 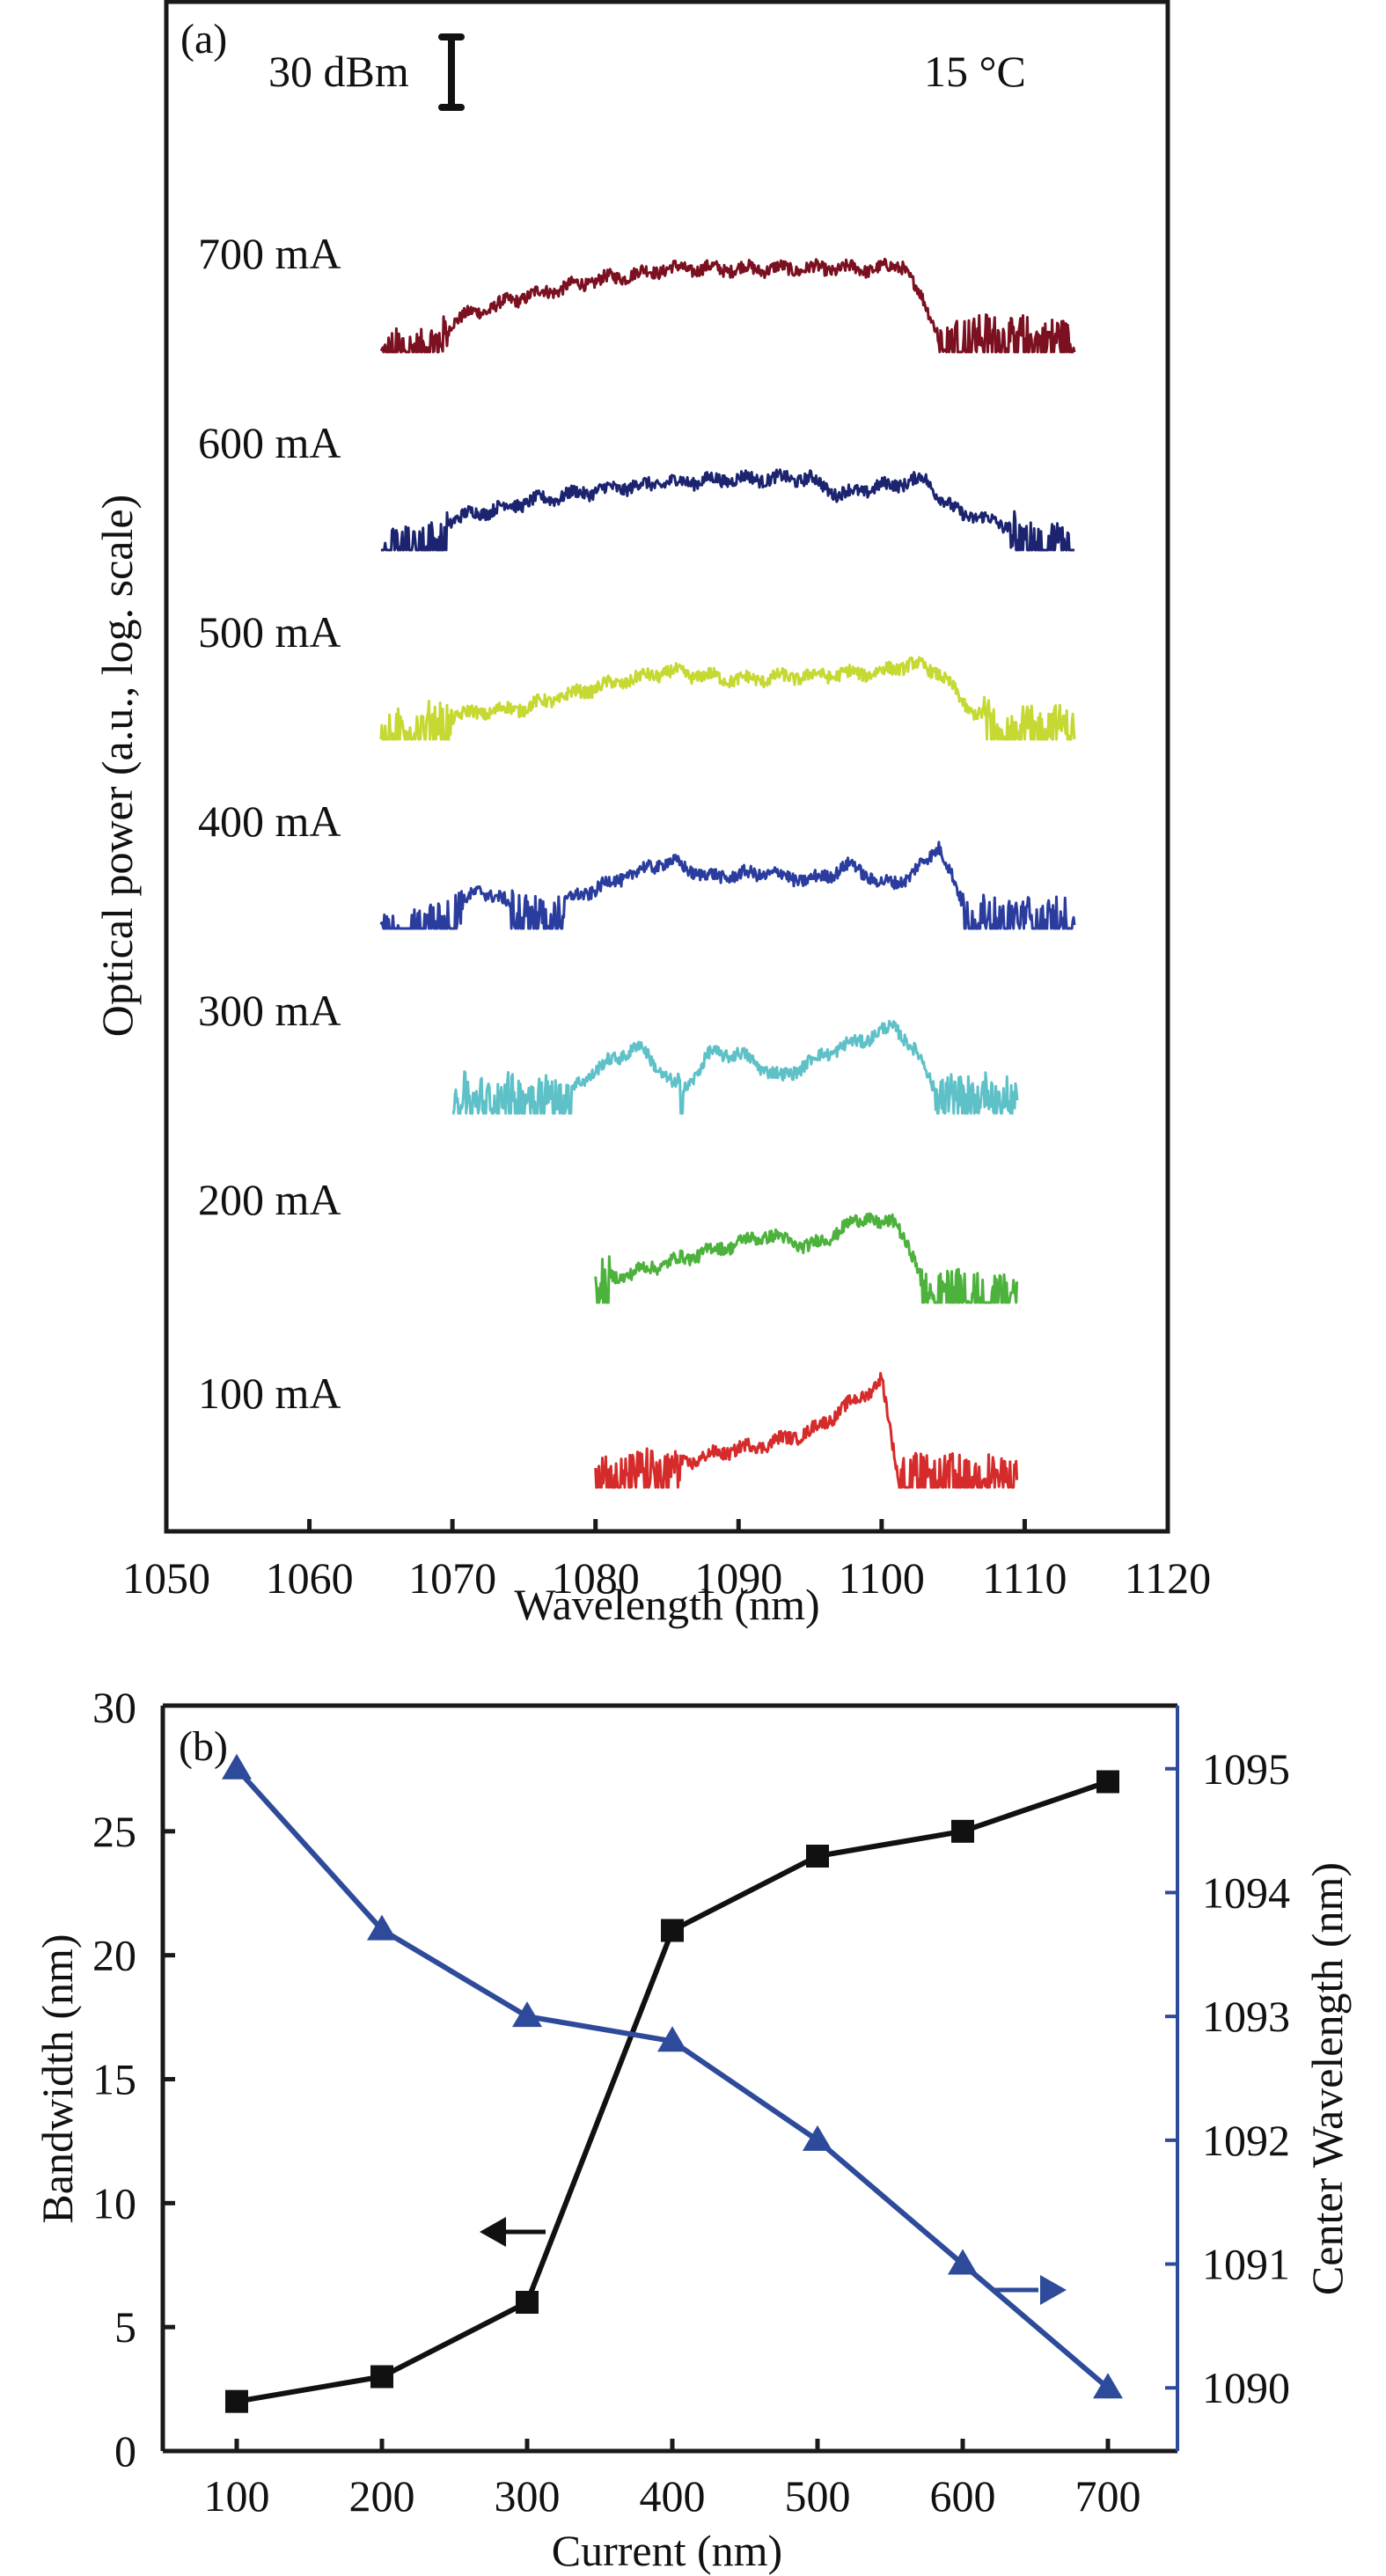 I want to click on y-tick-label-b-left: 10, so click(x=114, y=2202).